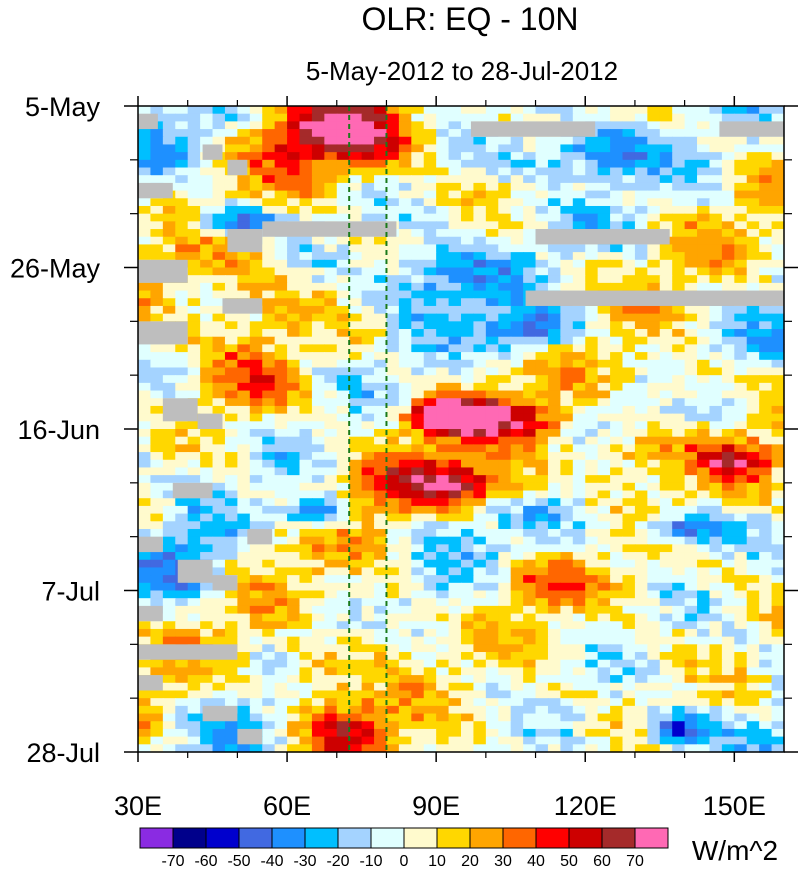 The height and width of the screenshot is (869, 804). I want to click on colorbar-level-label: 60, so click(602, 861).